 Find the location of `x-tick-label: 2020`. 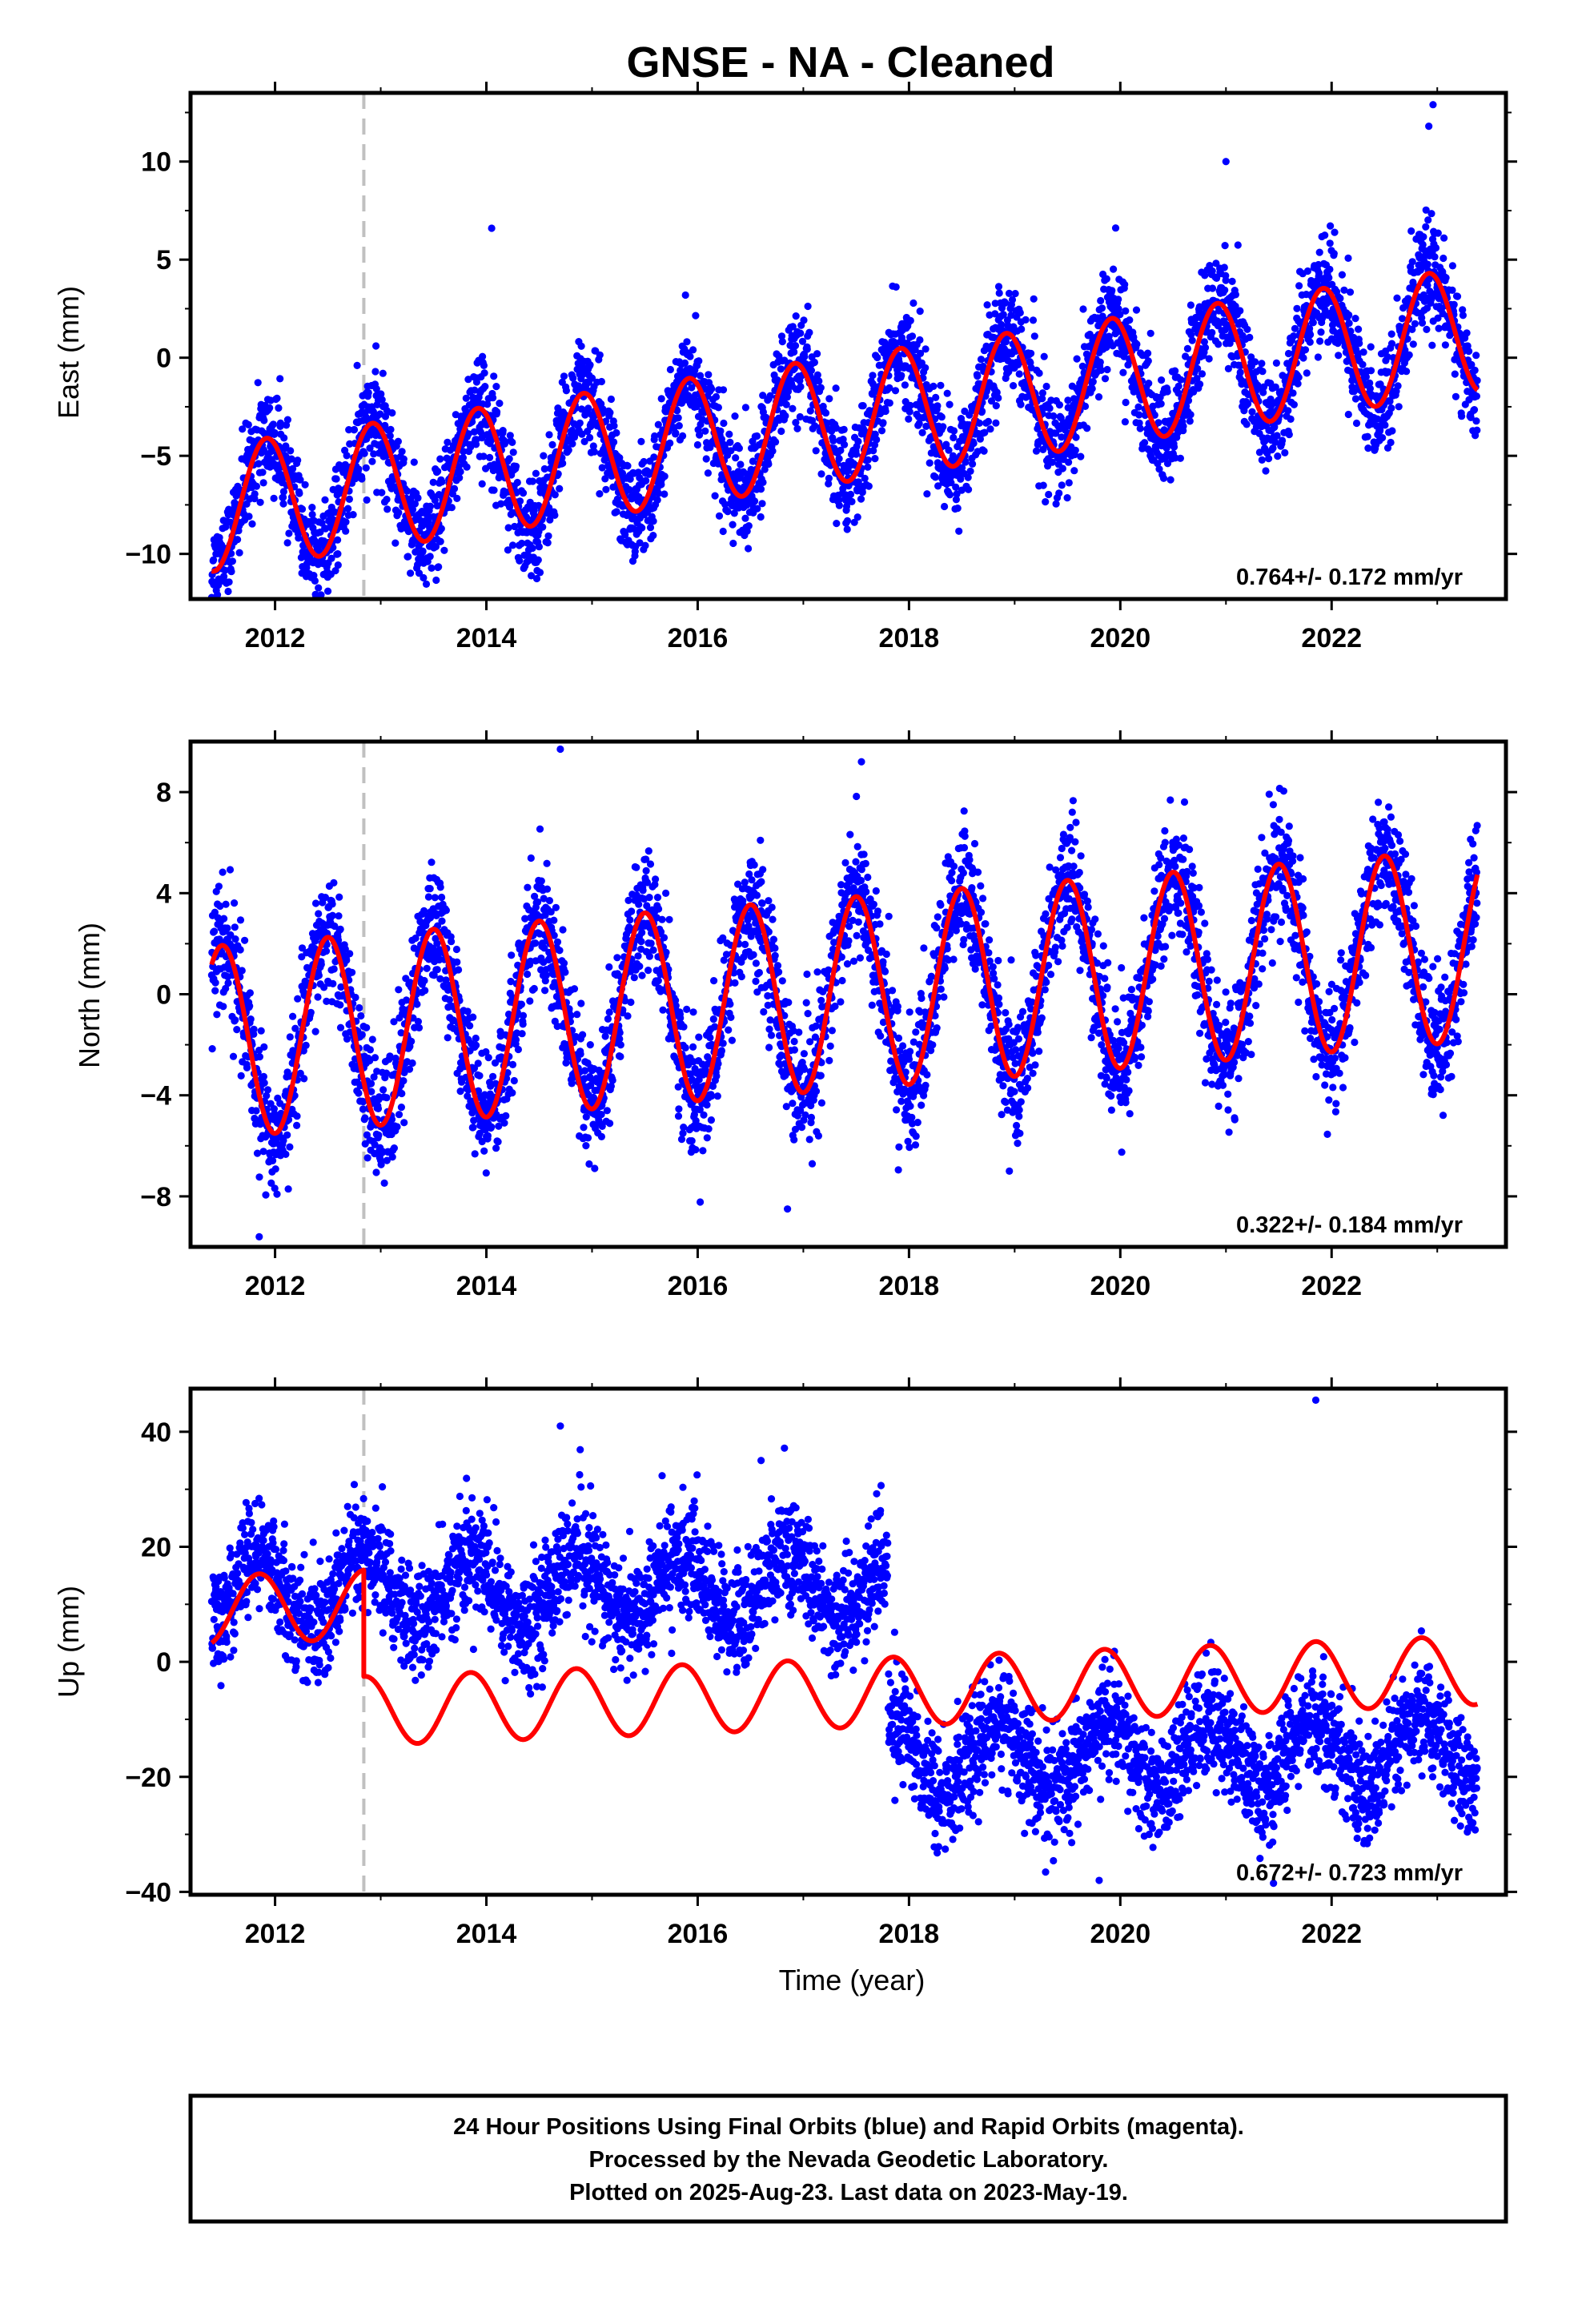

x-tick-label: 2020 is located at coordinates (1120, 638).